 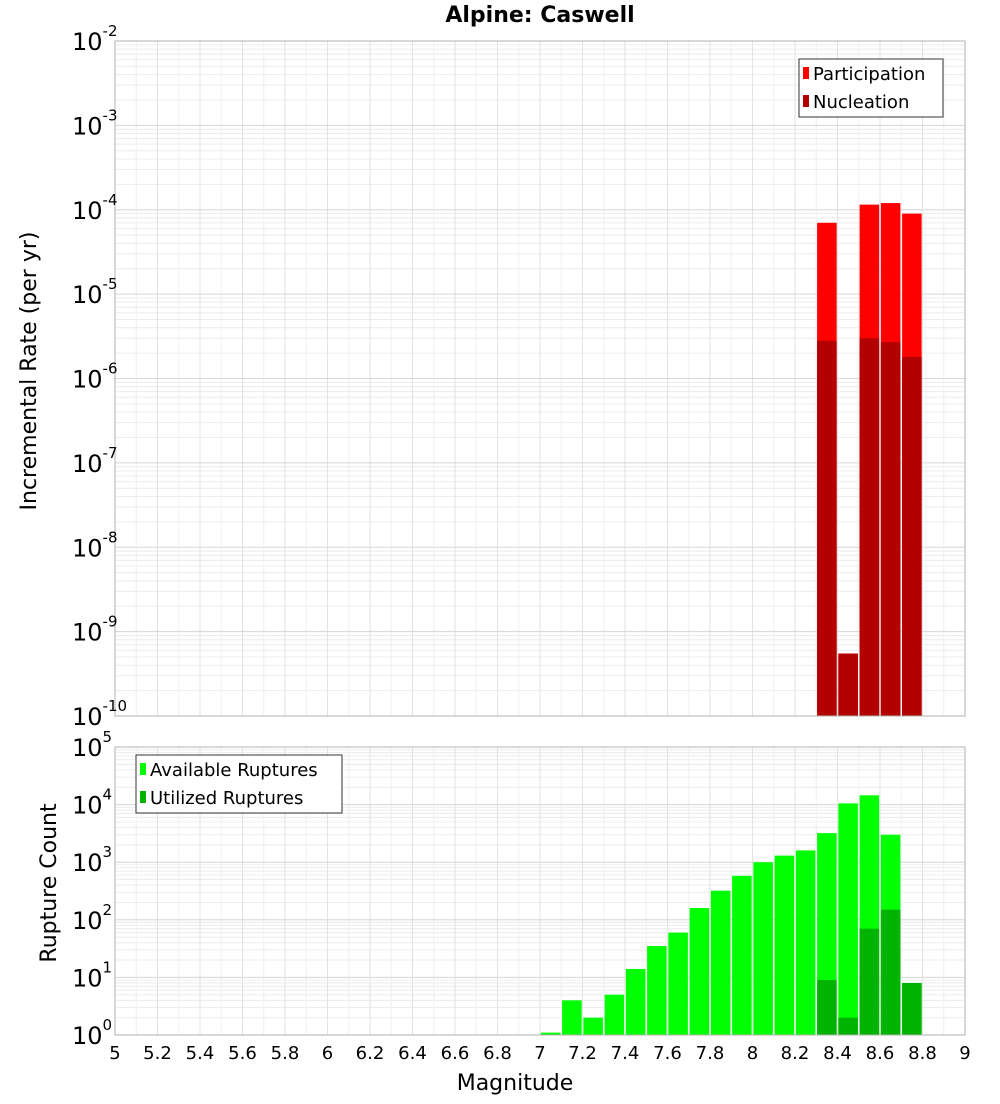 I want to click on y-tick-label: 10³, so click(x=92, y=860).